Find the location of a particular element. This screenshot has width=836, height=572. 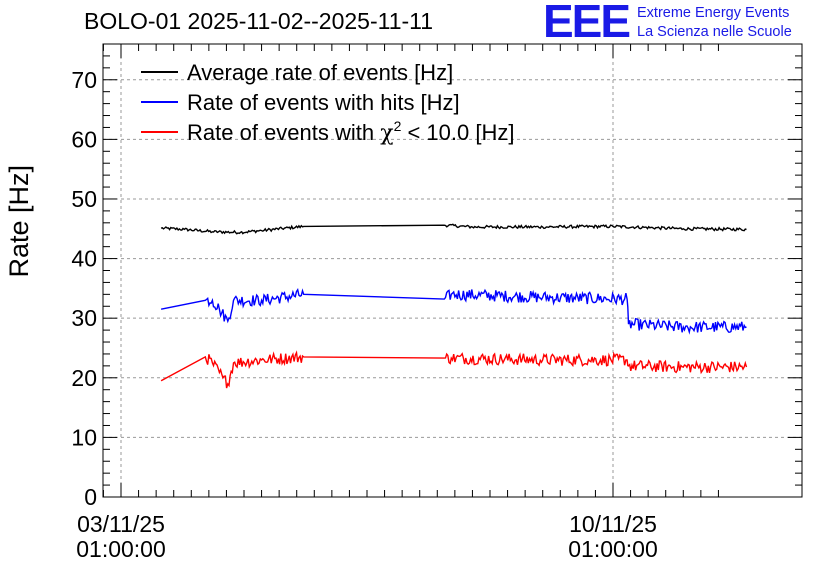

y-tick-label: 10 is located at coordinates (84, 437).